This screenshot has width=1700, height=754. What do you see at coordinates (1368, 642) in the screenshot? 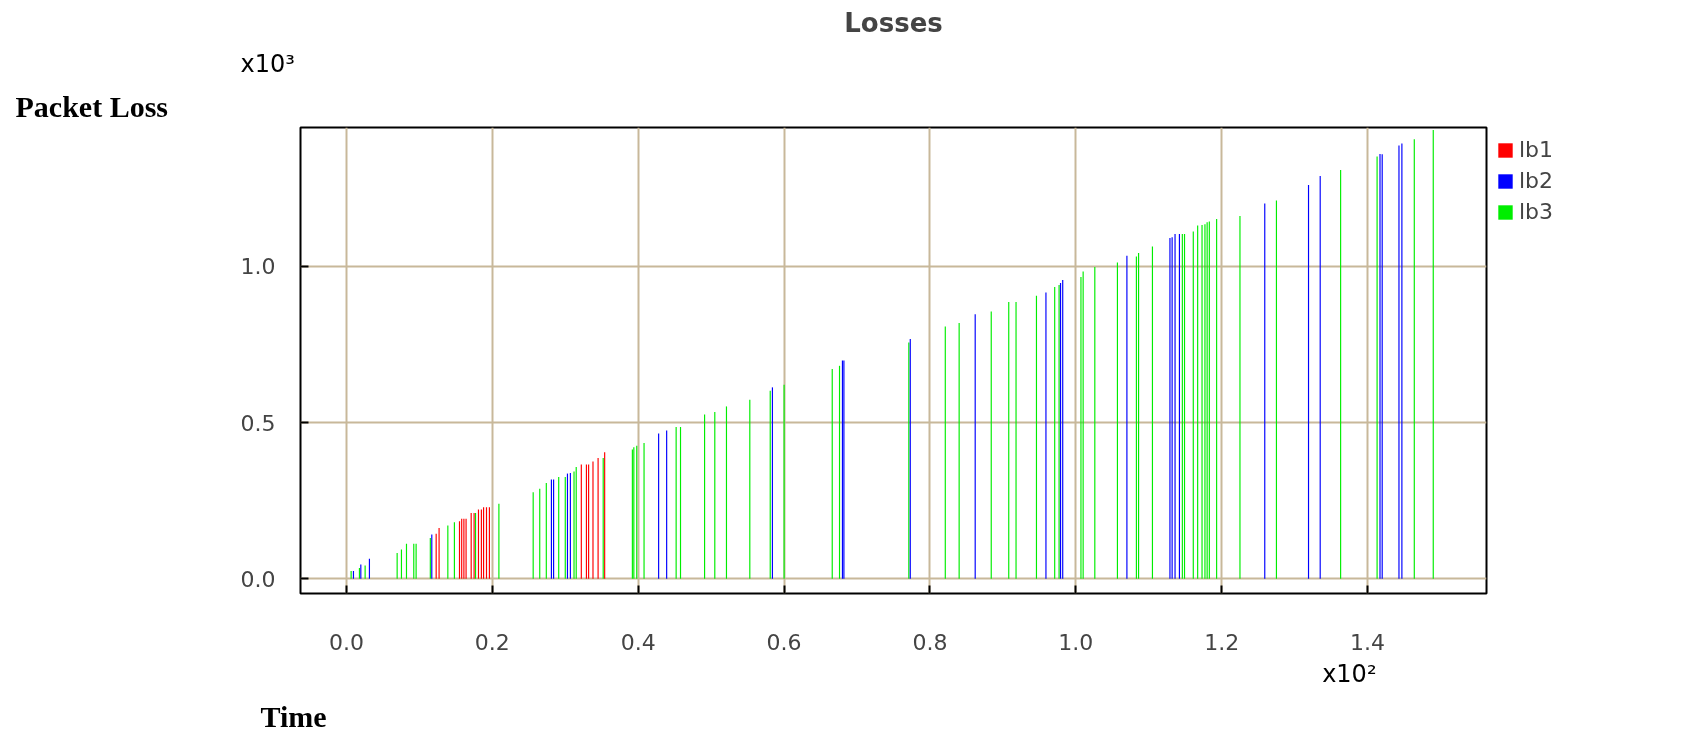
I see `x-tick-label: 1.4` at bounding box center [1368, 642].